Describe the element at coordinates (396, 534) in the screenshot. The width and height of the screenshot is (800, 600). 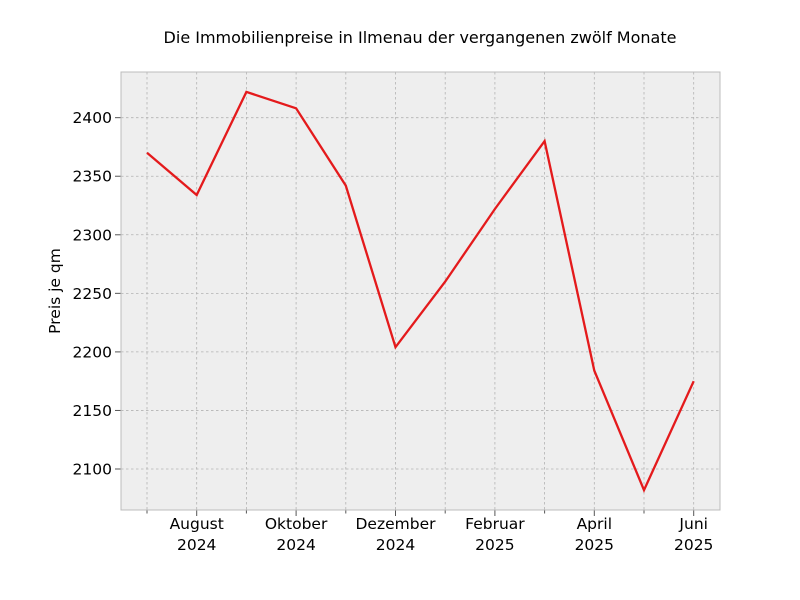
I see `x-tick-label: Dezember 2024` at that location.